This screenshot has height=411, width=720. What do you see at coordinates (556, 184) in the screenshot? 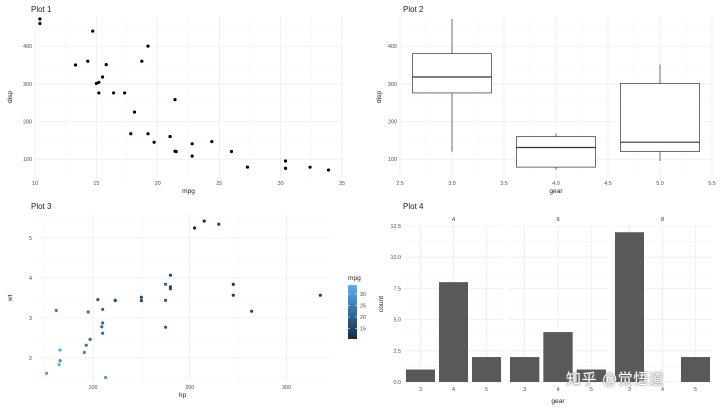
I see `x-tick-label: 4.0` at bounding box center [556, 184].